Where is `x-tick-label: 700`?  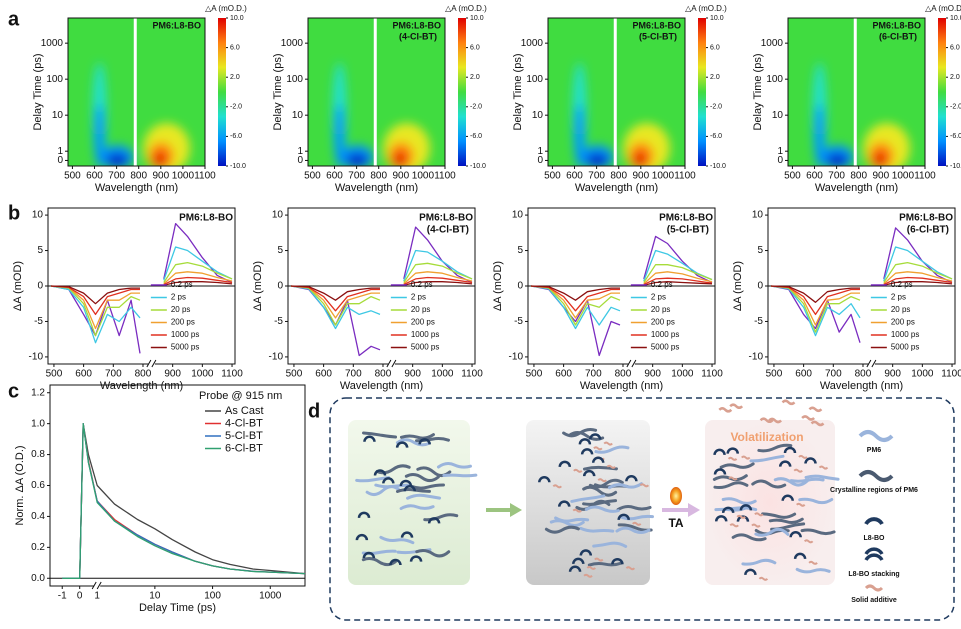
x-tick-label: 700 is located at coordinates (353, 374).